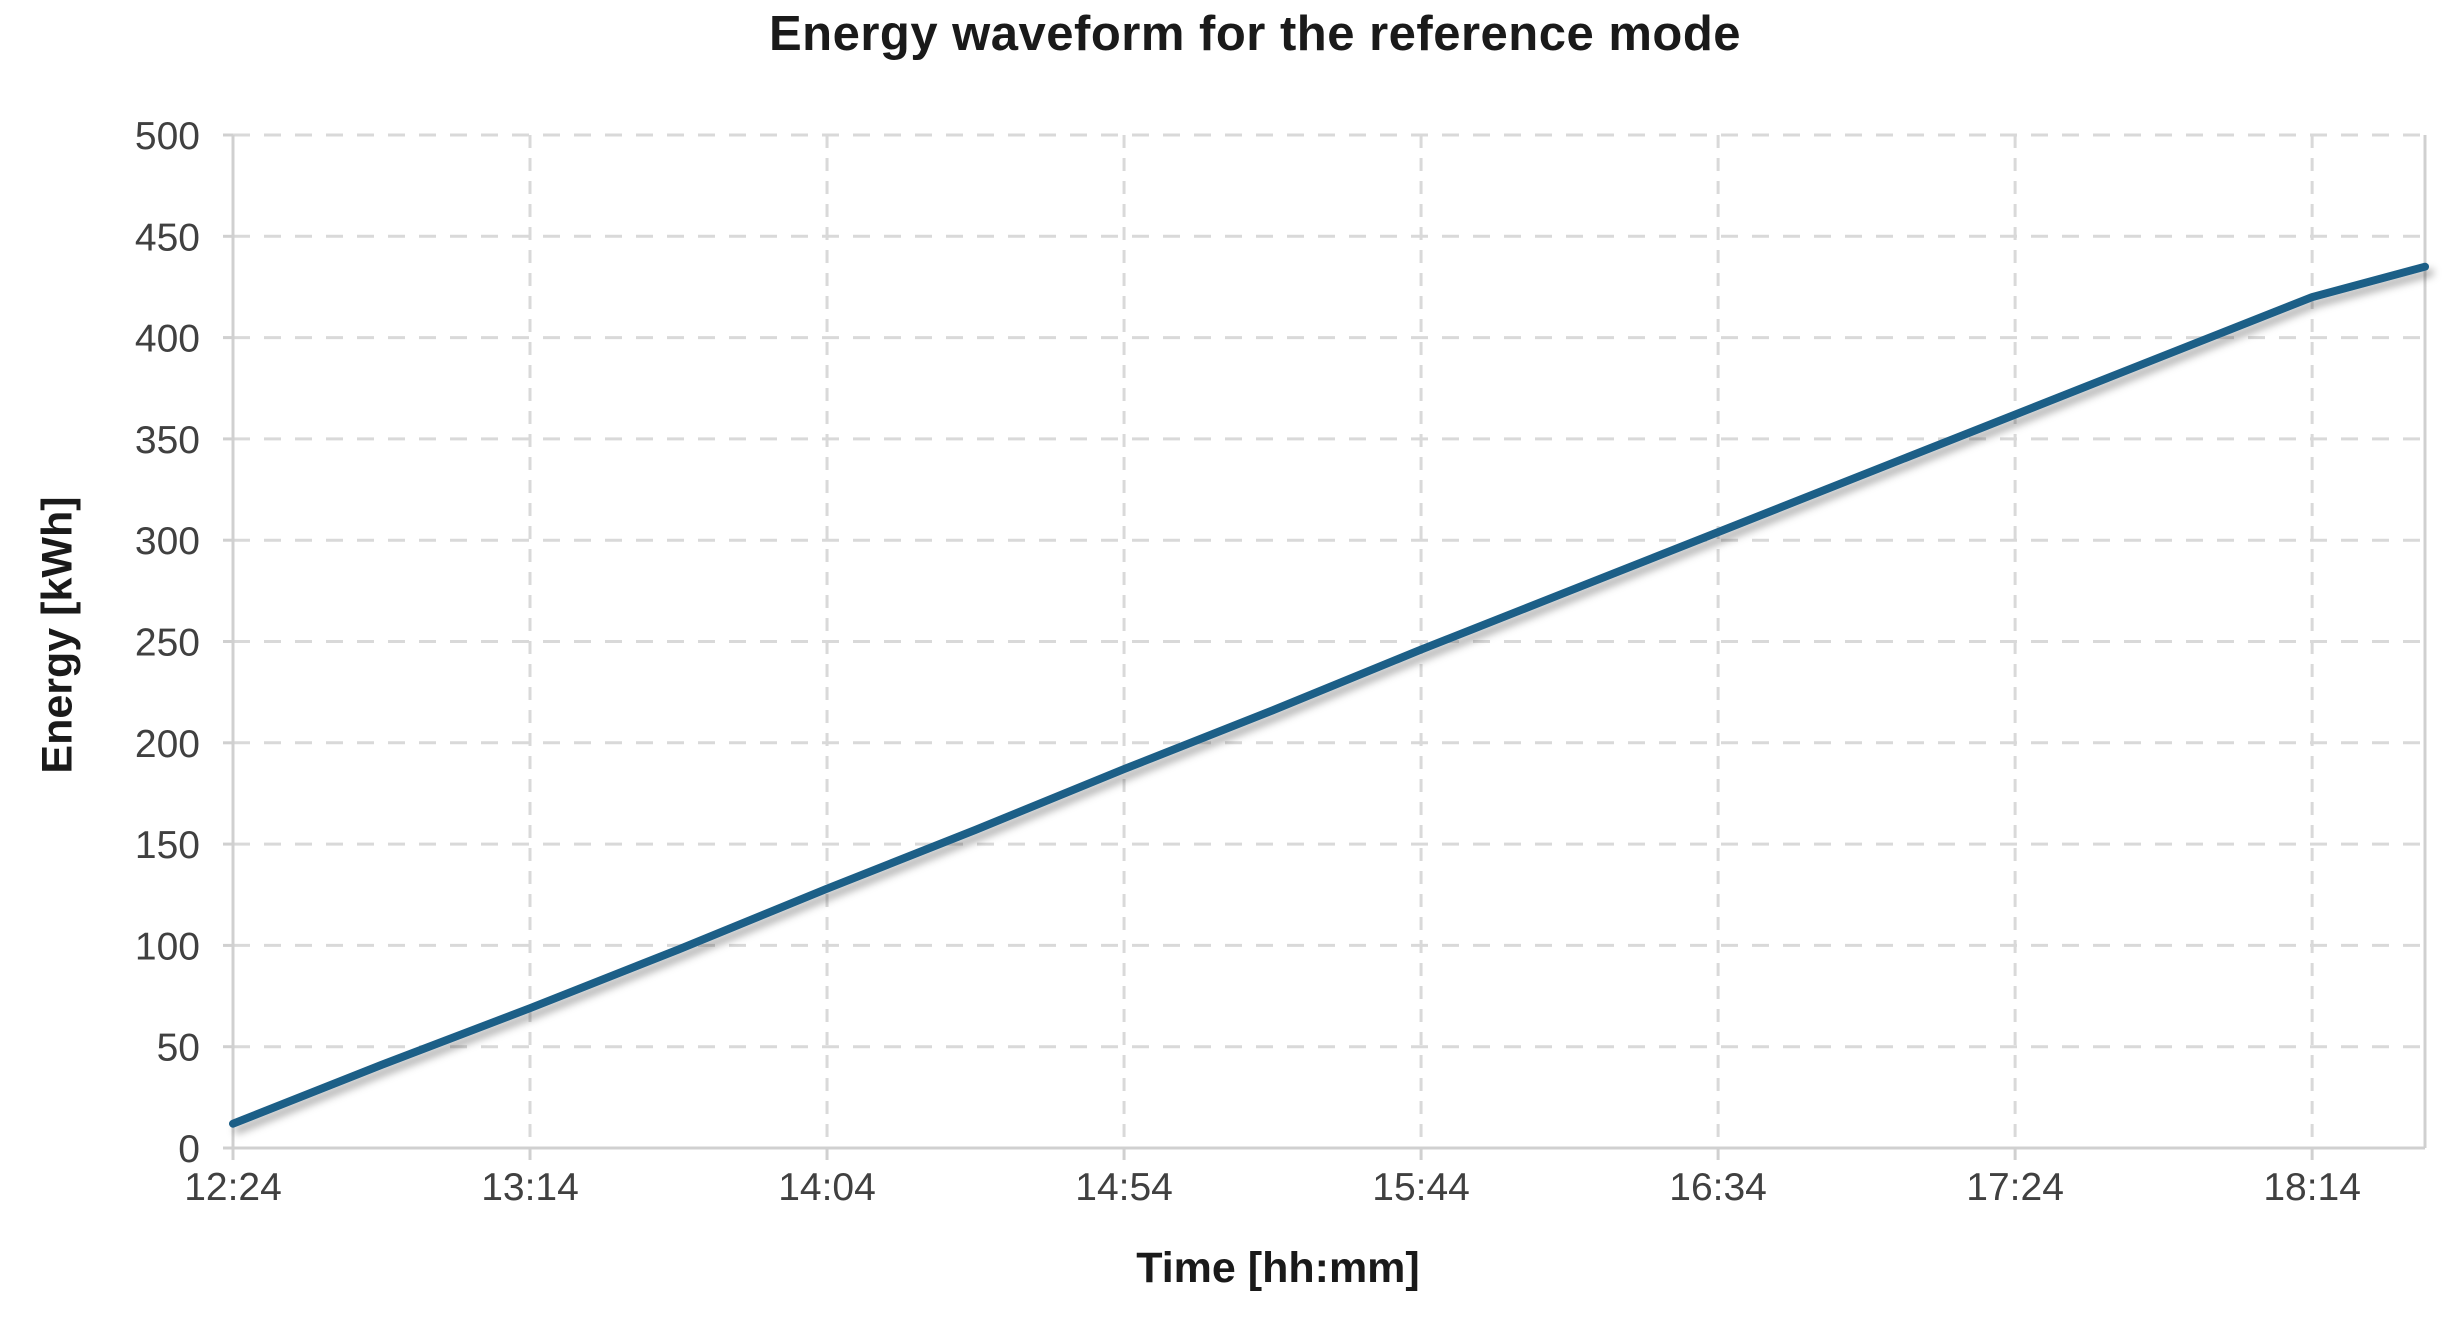  I want to click on y-tick-label: 50, so click(178, 1048).